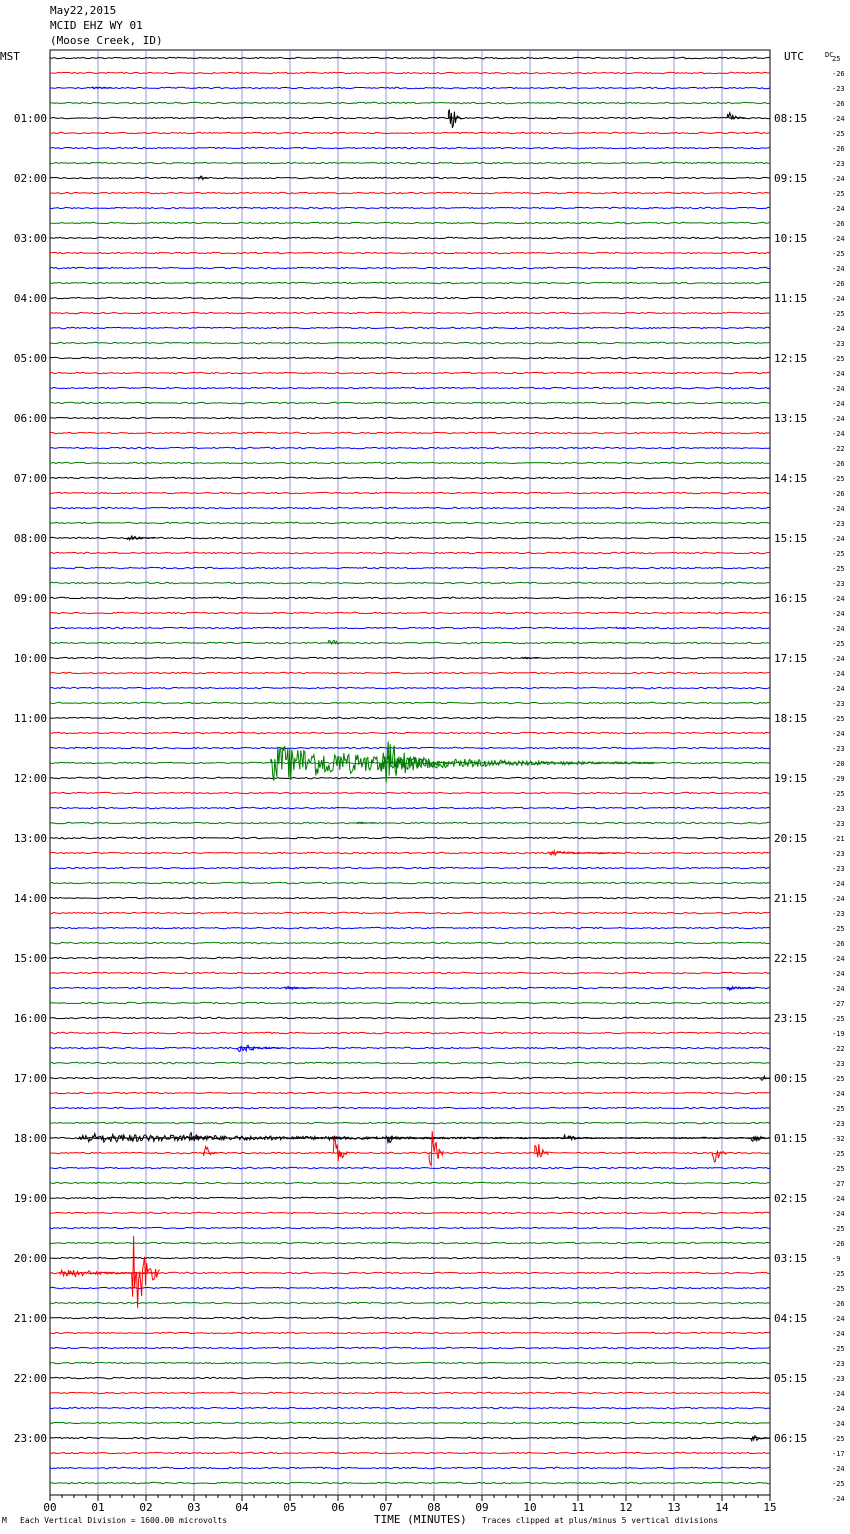 The image size is (850, 1534). Describe the element at coordinates (790, 238) in the screenshot. I see `right-hour-label: 10:15` at that location.